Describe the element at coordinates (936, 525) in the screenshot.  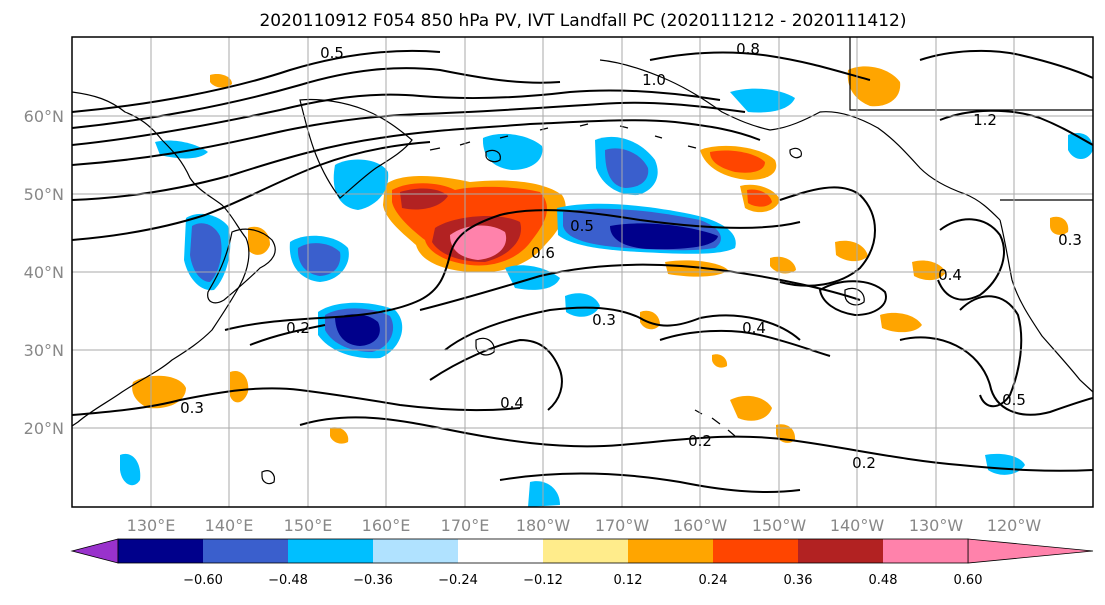
I see `lon-tick-label: 130°W` at that location.